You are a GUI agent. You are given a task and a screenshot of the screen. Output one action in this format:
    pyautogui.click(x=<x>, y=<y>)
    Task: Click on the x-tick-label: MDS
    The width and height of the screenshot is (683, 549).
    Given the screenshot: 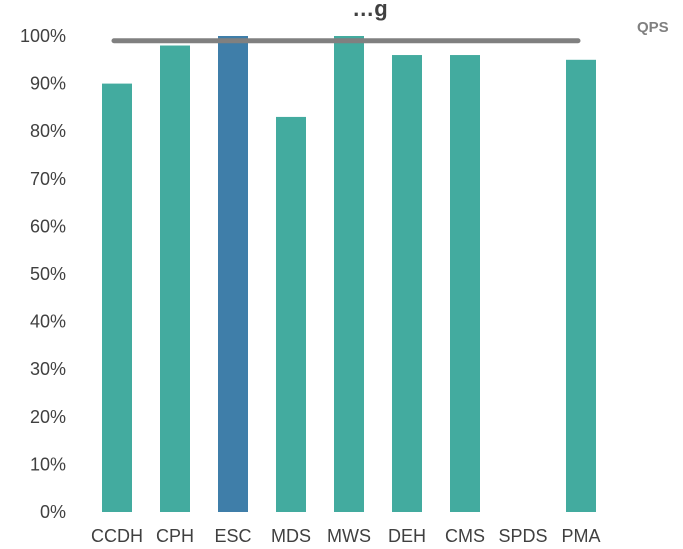 What is the action you would take?
    pyautogui.click(x=291, y=536)
    